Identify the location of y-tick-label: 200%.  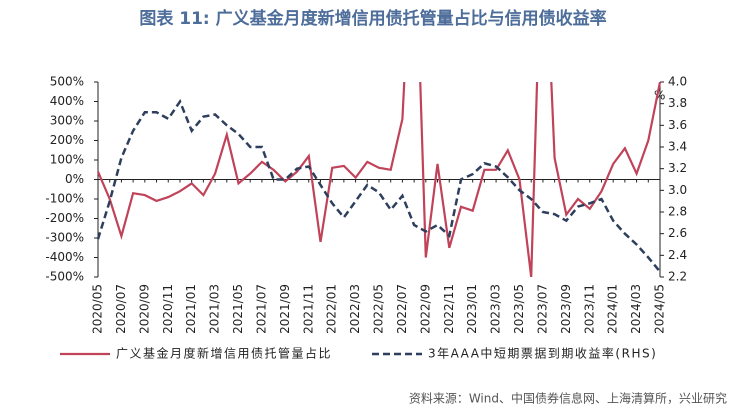
(67, 140).